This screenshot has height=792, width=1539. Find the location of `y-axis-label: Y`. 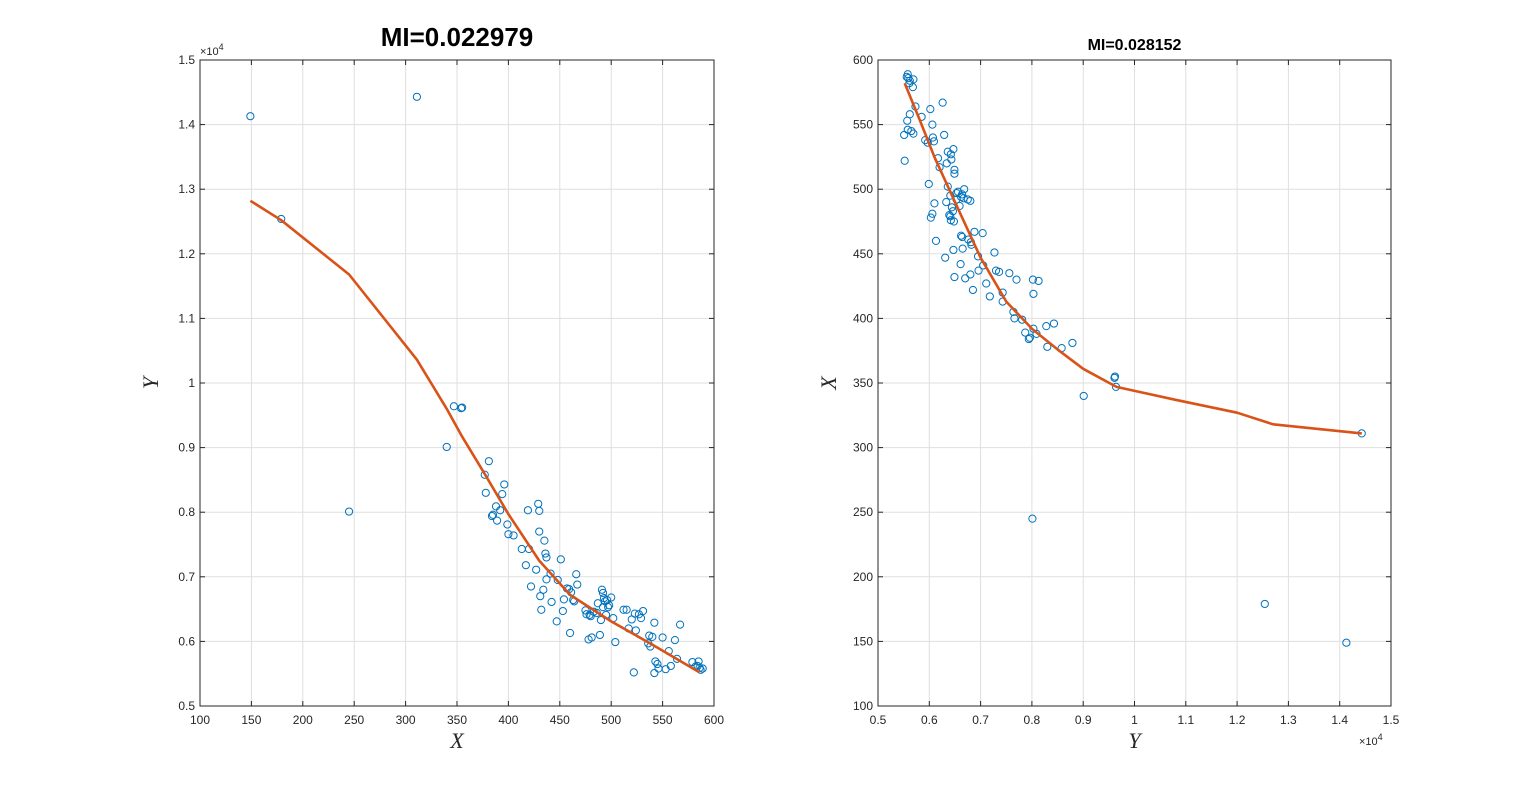

y-axis-label: Y is located at coordinates (150, 381).